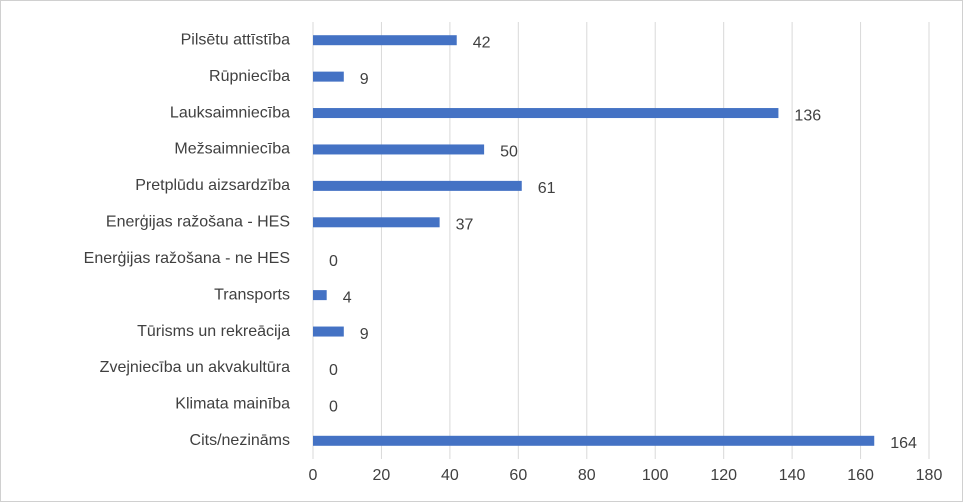  What do you see at coordinates (655, 475) in the screenshot?
I see `x-tick-label: 100` at bounding box center [655, 475].